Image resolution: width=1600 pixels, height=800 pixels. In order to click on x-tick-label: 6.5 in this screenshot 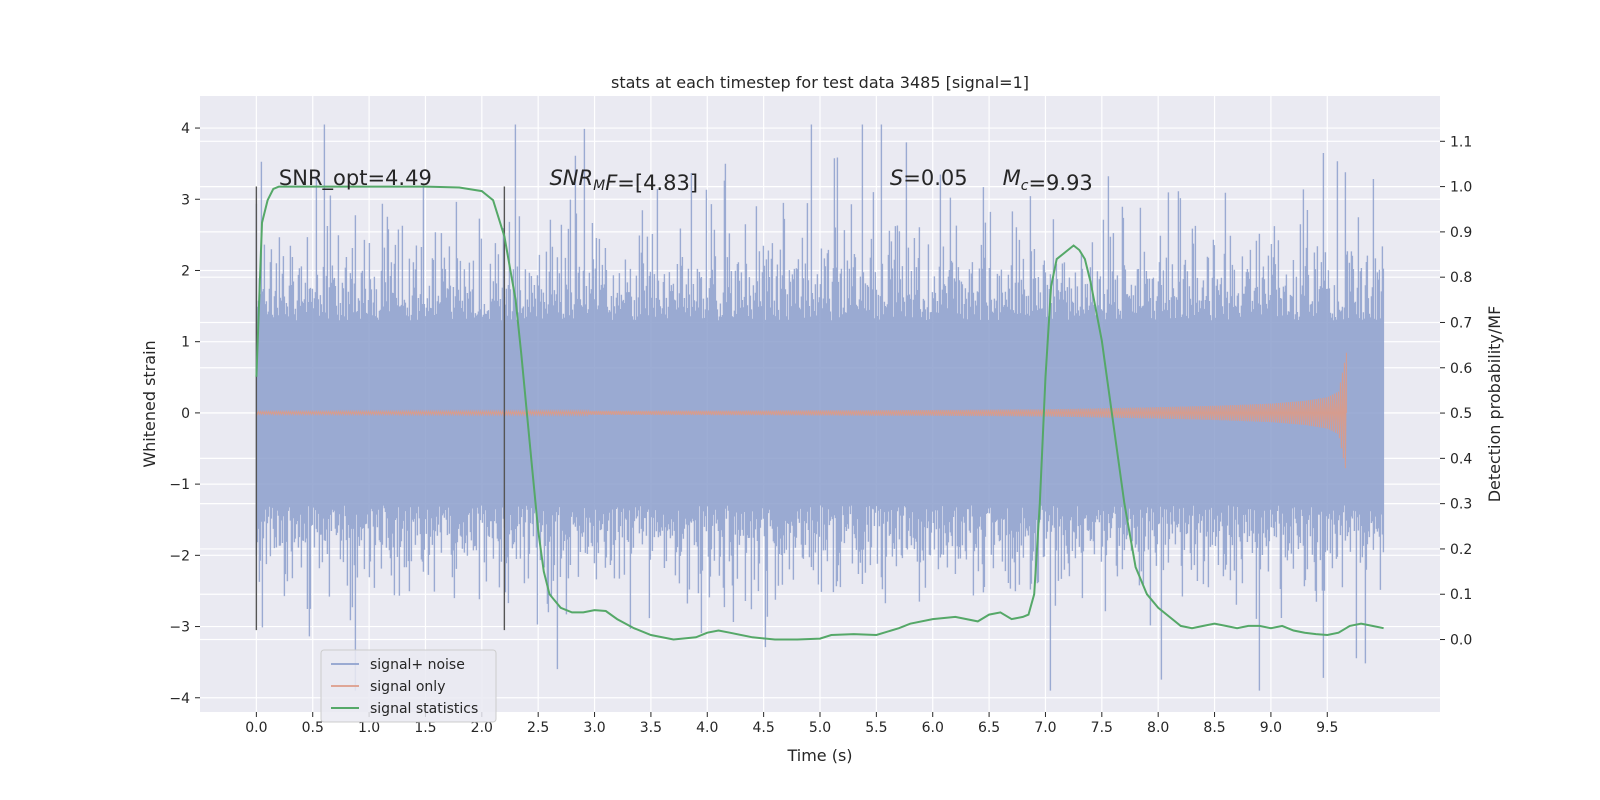, I will do `click(989, 728)`.